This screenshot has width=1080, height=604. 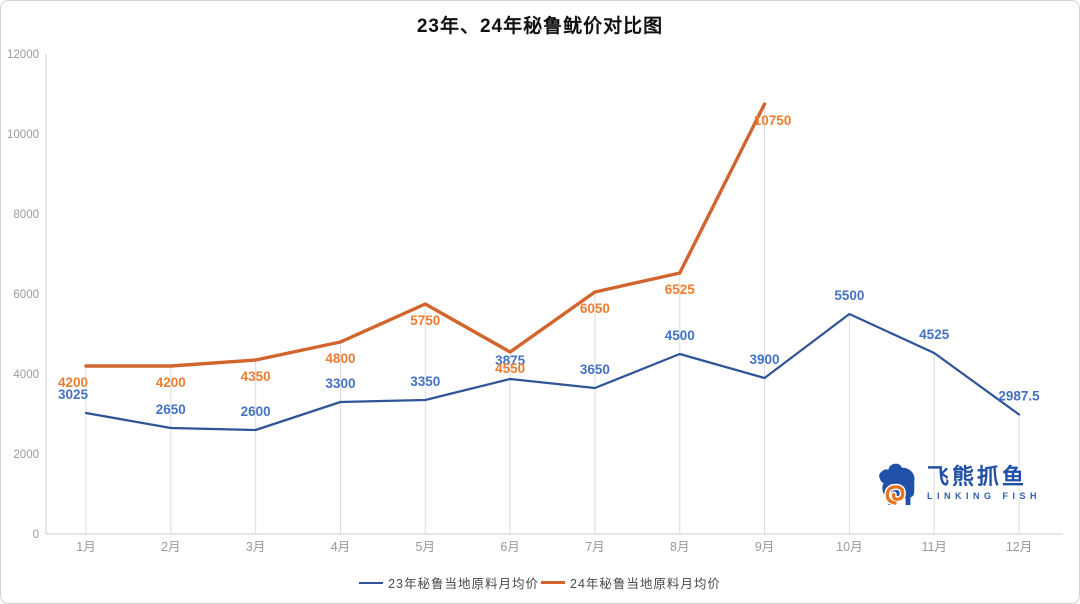 I want to click on x-axis-tick-label: 9月, so click(x=764, y=547).